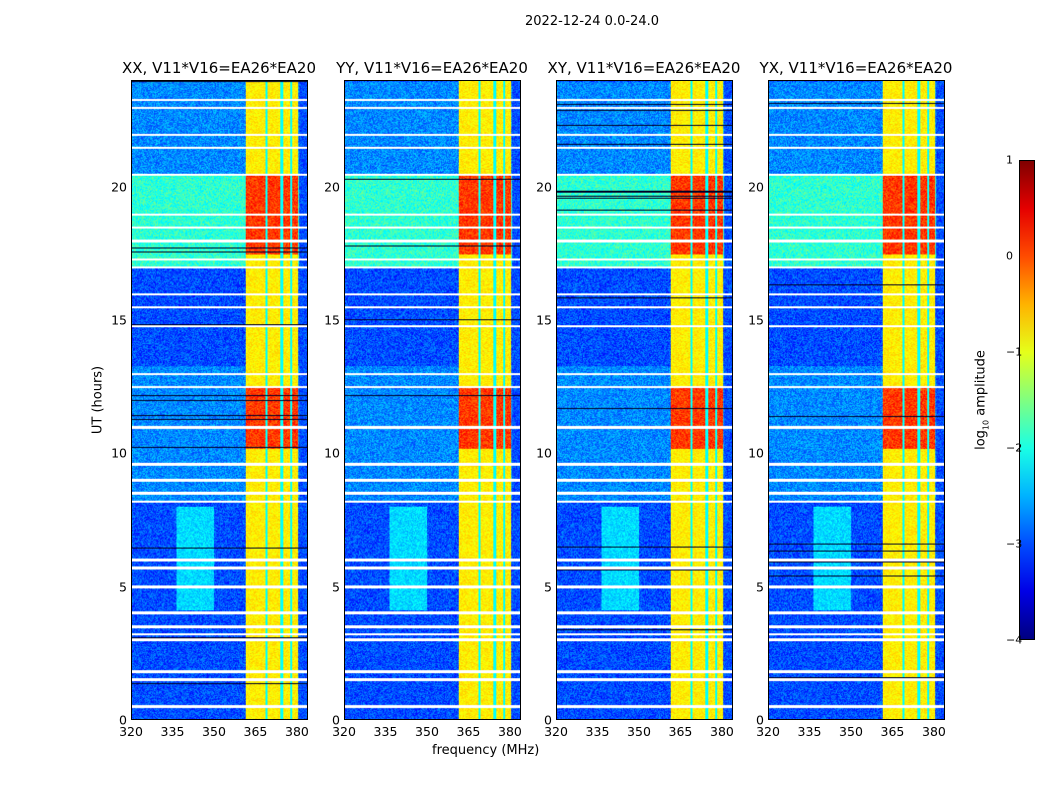  I want to click on colorbar-label: log10 amplitude, so click(982, 400).